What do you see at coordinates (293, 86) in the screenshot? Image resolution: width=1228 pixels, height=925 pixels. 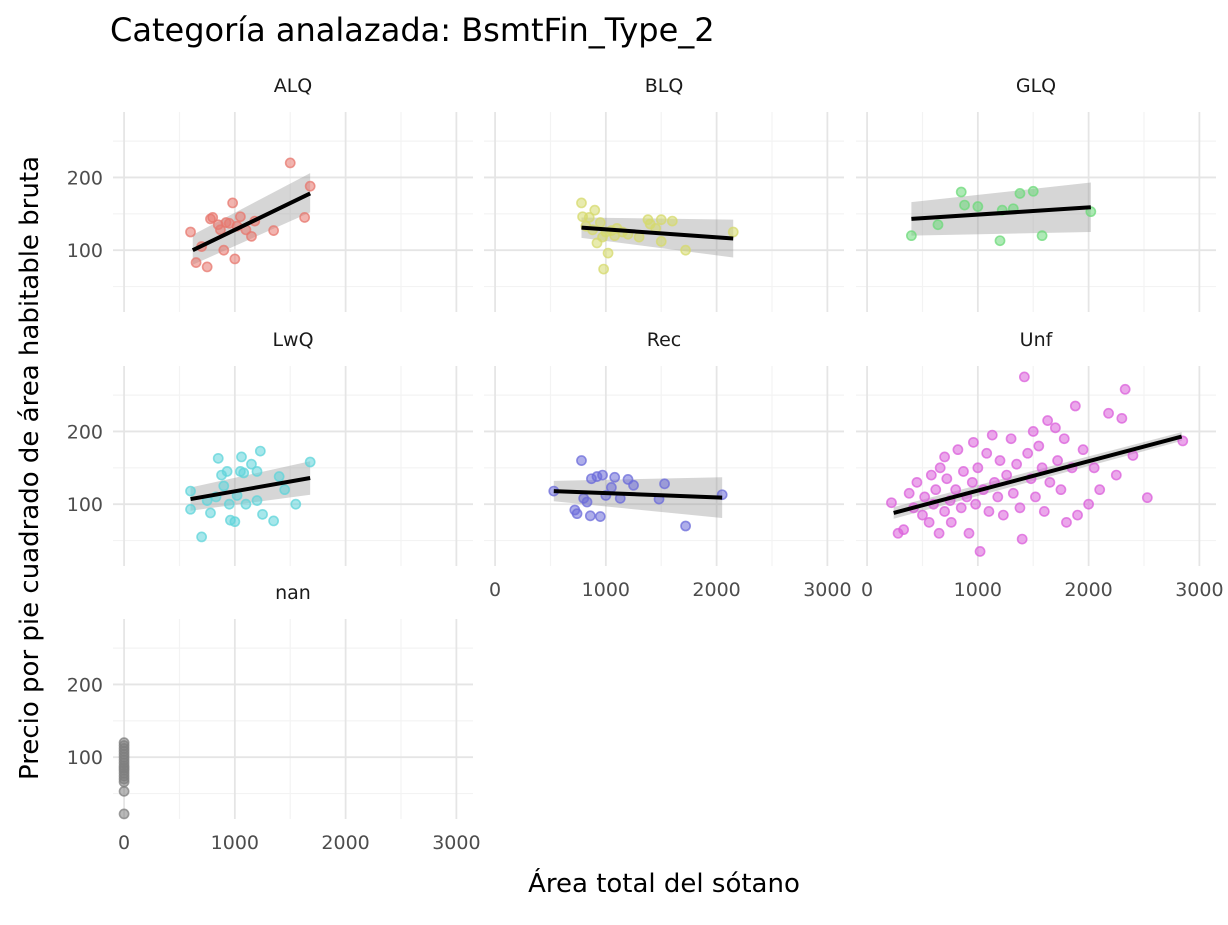 I see `strip-label-alq: ALQ` at bounding box center [293, 86].